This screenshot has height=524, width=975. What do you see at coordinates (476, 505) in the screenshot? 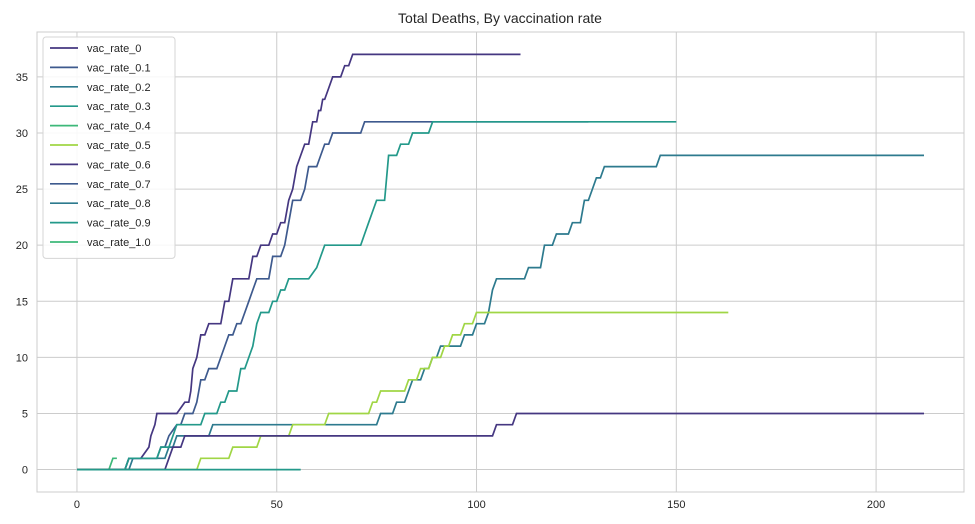
I see `x-tick-label: 100` at bounding box center [476, 505].